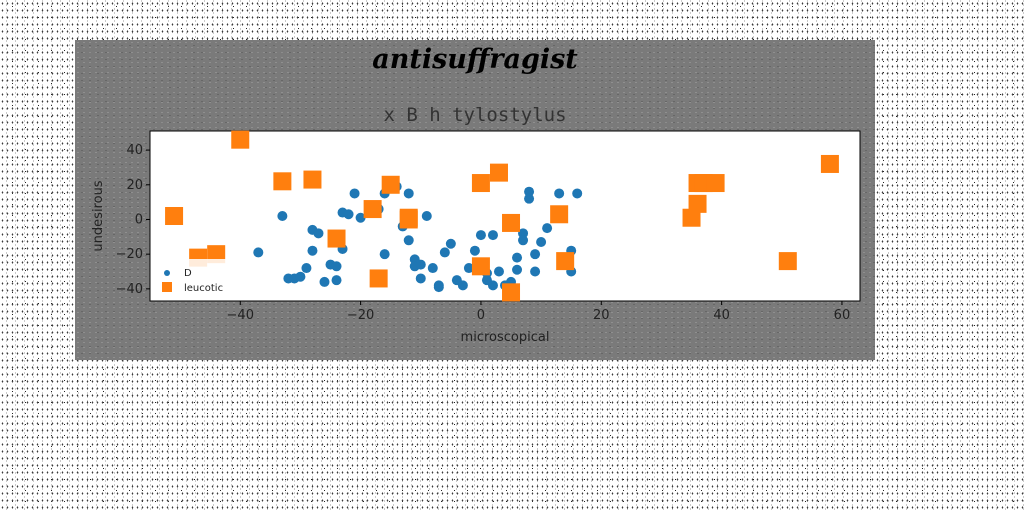 Image resolution: width=1024 pixels, height=512 pixels. Describe the element at coordinates (98, 215) in the screenshot. I see `y-axis-label: undesirous` at that location.